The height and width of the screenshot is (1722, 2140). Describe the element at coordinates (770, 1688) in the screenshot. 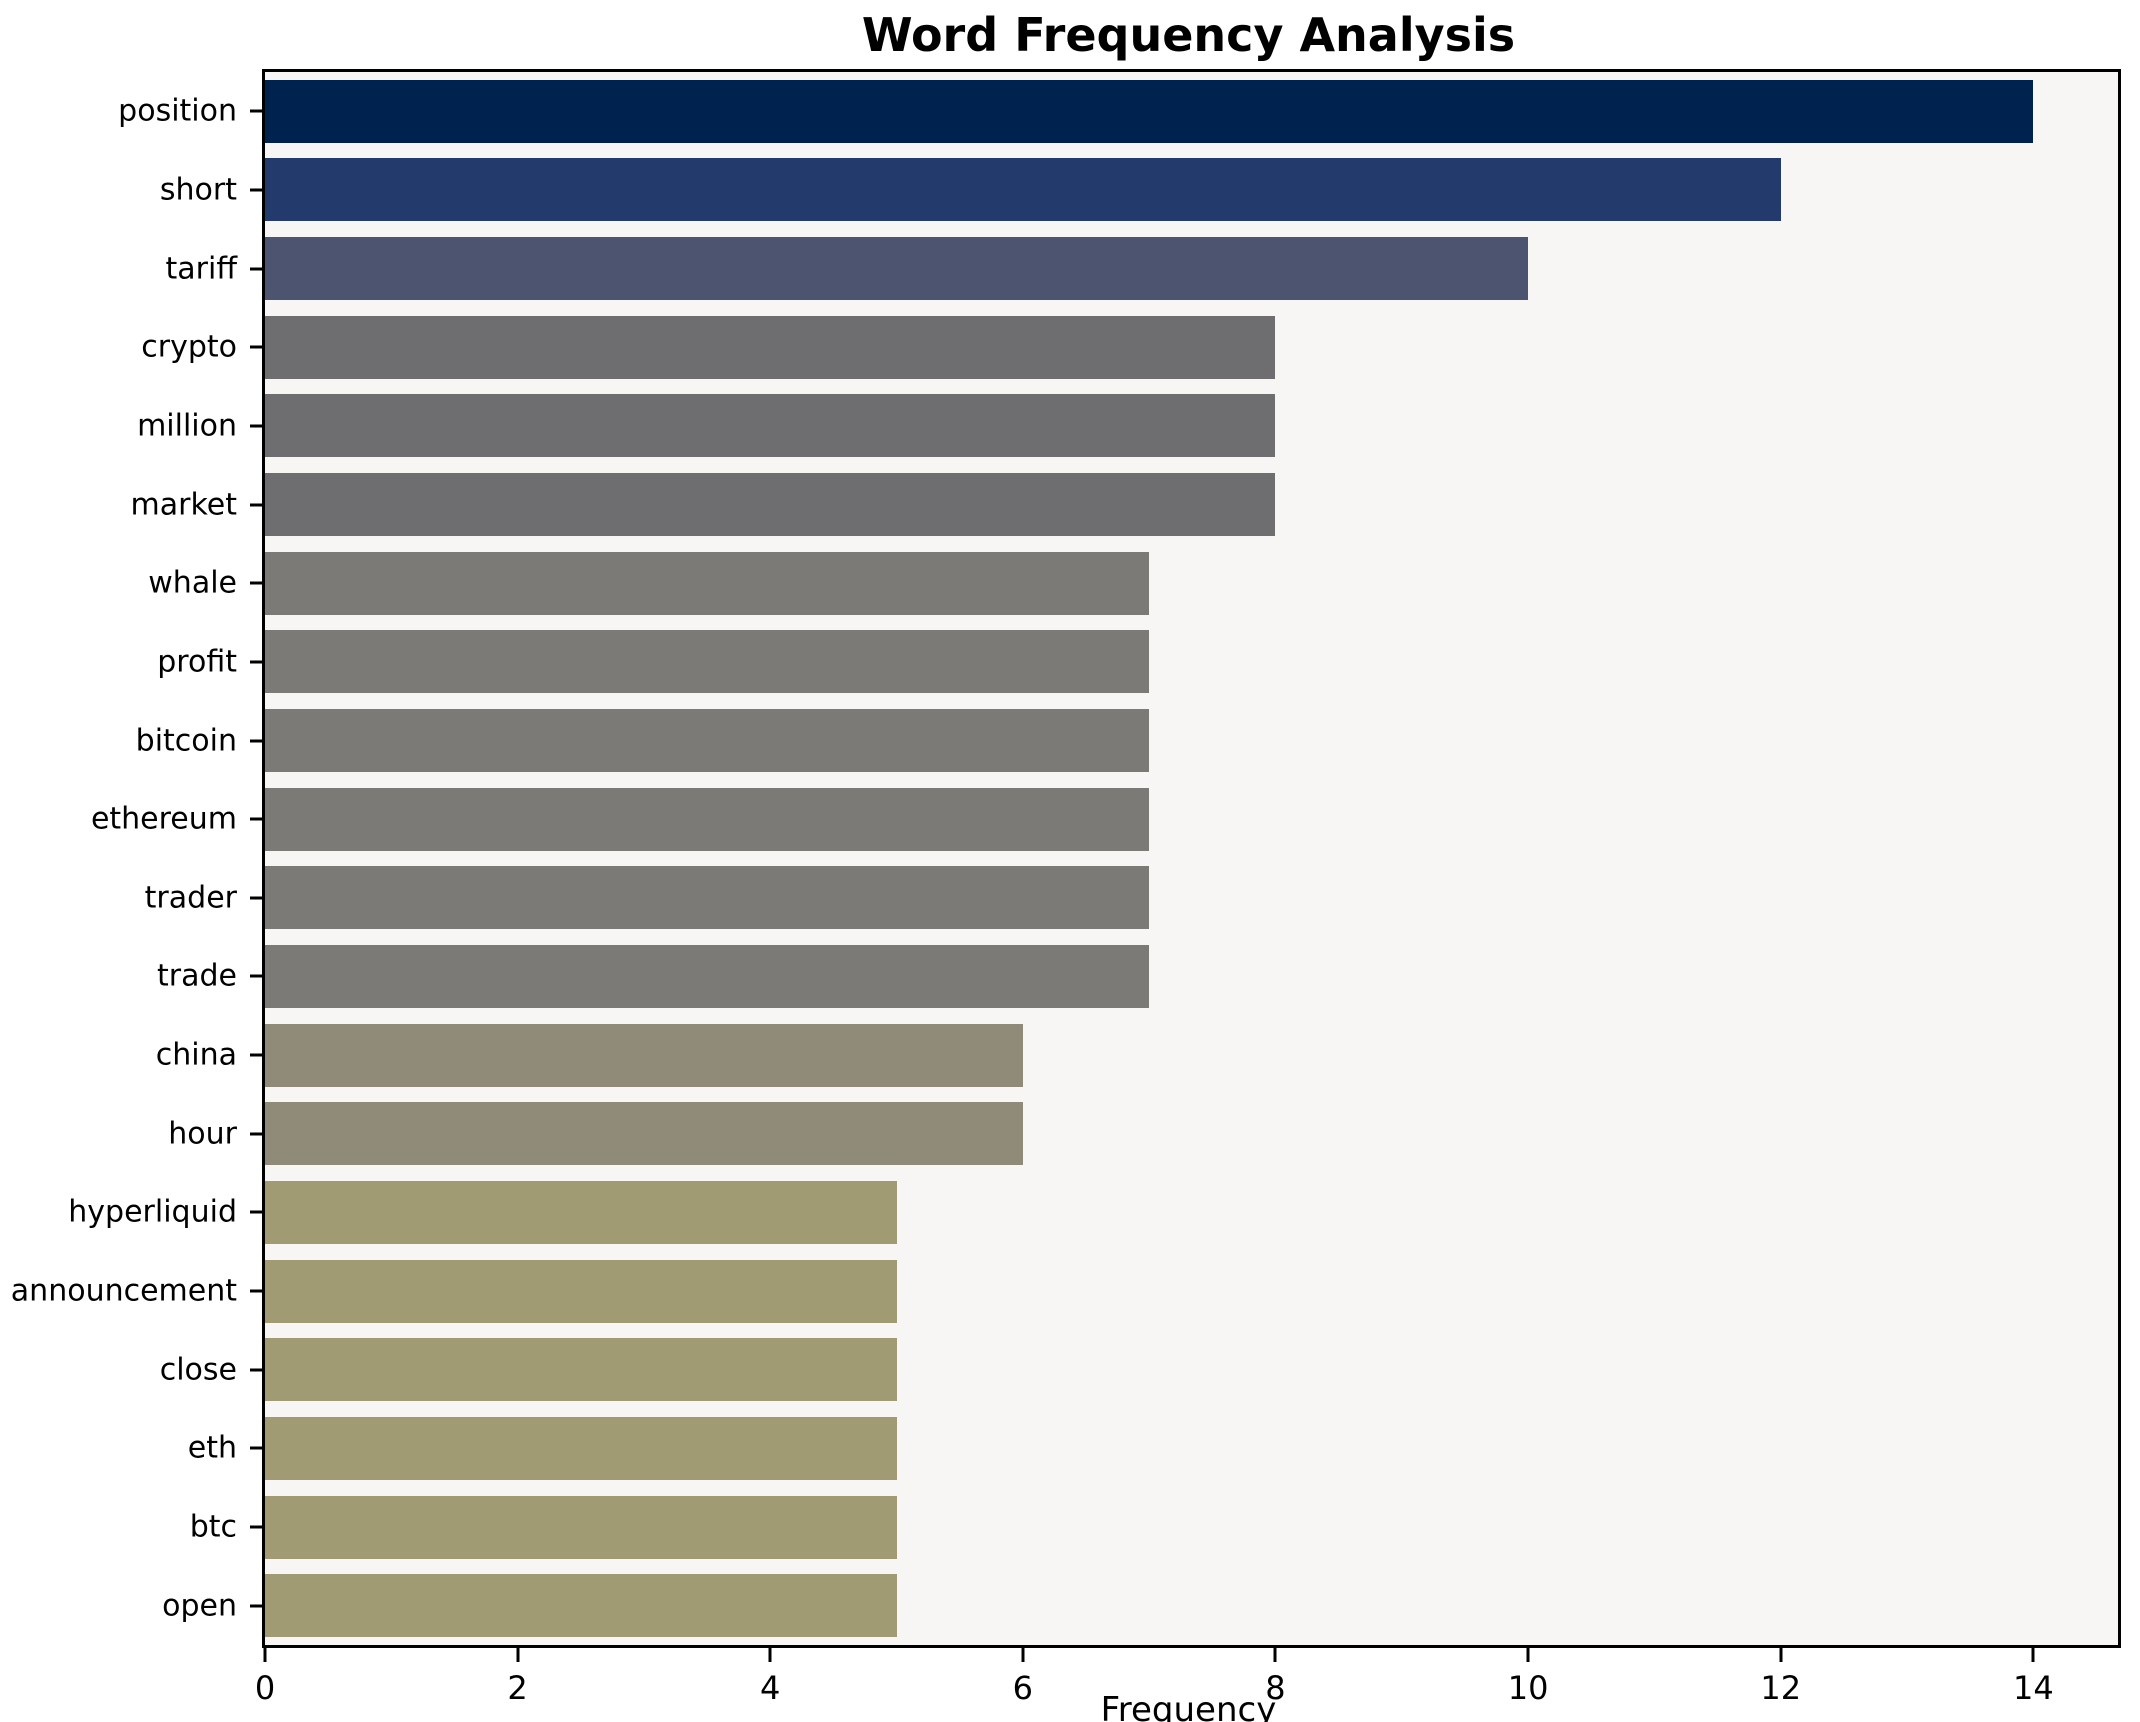

I see `x-tick-label-4: 4` at that location.